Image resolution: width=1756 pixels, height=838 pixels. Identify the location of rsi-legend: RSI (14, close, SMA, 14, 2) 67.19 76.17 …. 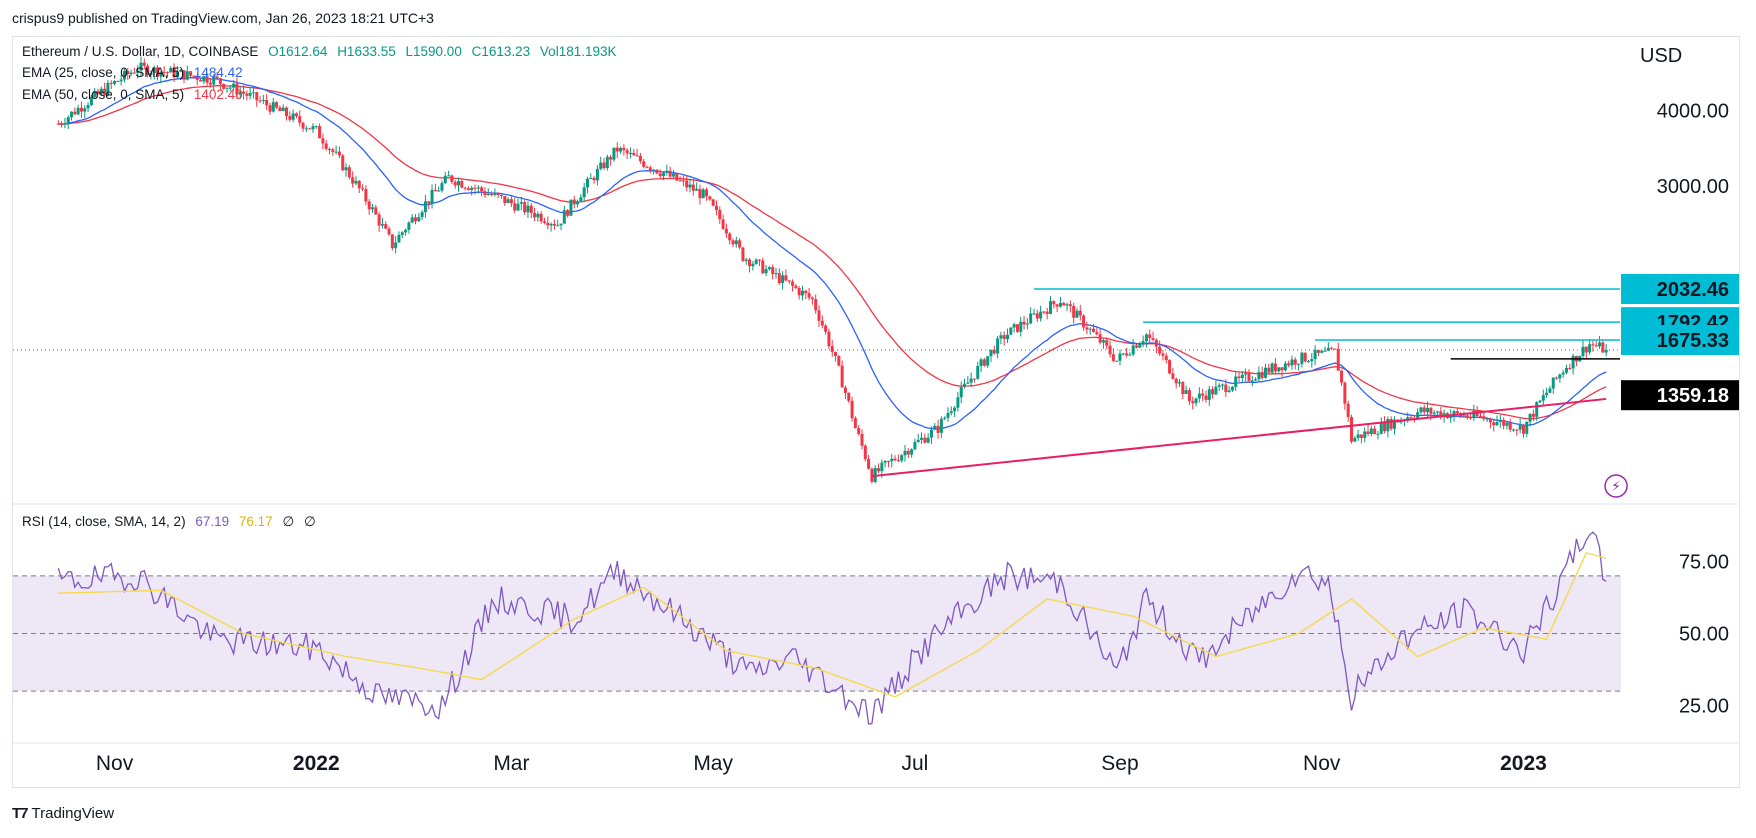
(172, 522).